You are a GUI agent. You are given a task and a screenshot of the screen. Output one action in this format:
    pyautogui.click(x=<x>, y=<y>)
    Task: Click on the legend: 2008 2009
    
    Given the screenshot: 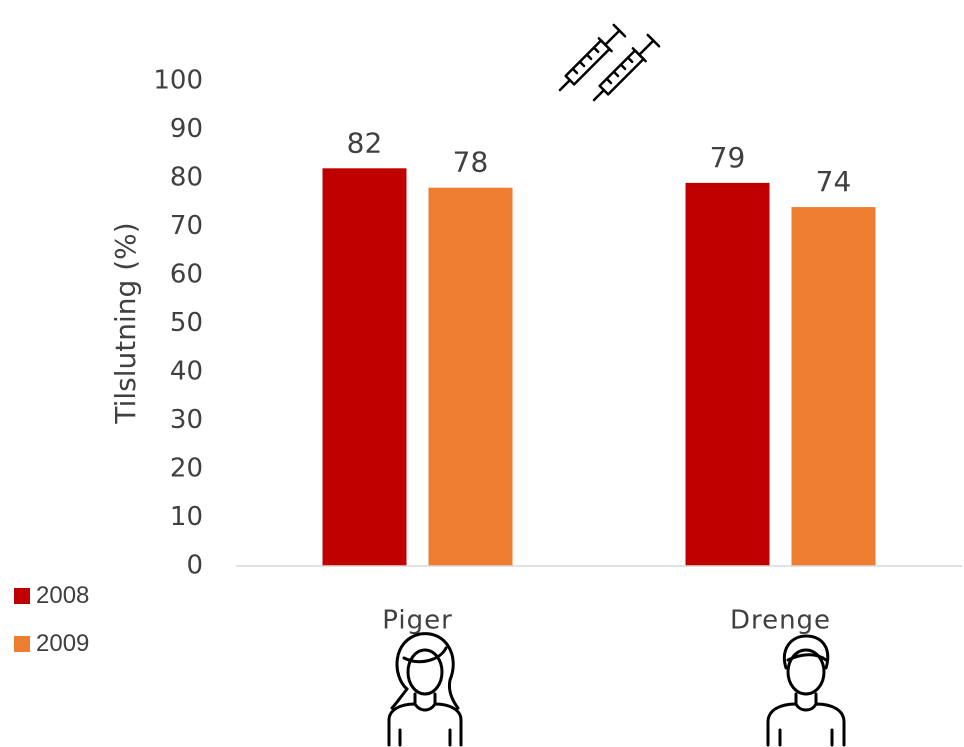 What is the action you would take?
    pyautogui.click(x=52, y=630)
    